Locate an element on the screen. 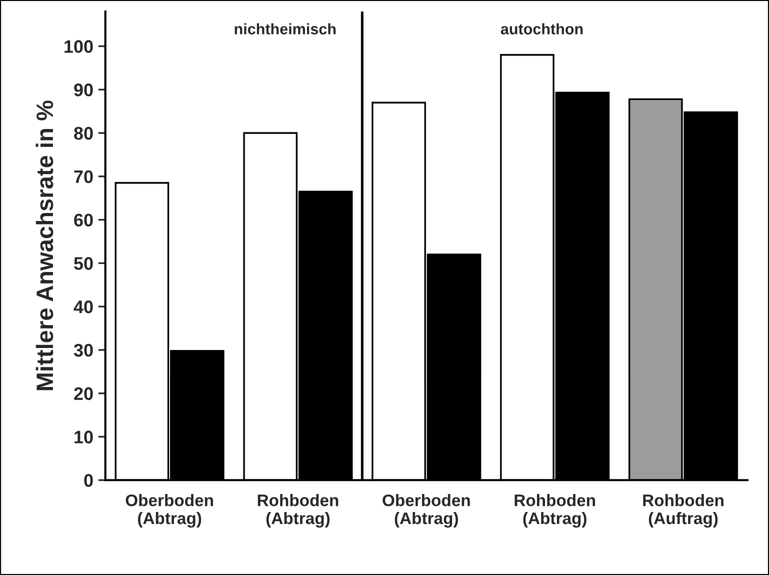  y-tick-label: 20 is located at coordinates (83, 393).